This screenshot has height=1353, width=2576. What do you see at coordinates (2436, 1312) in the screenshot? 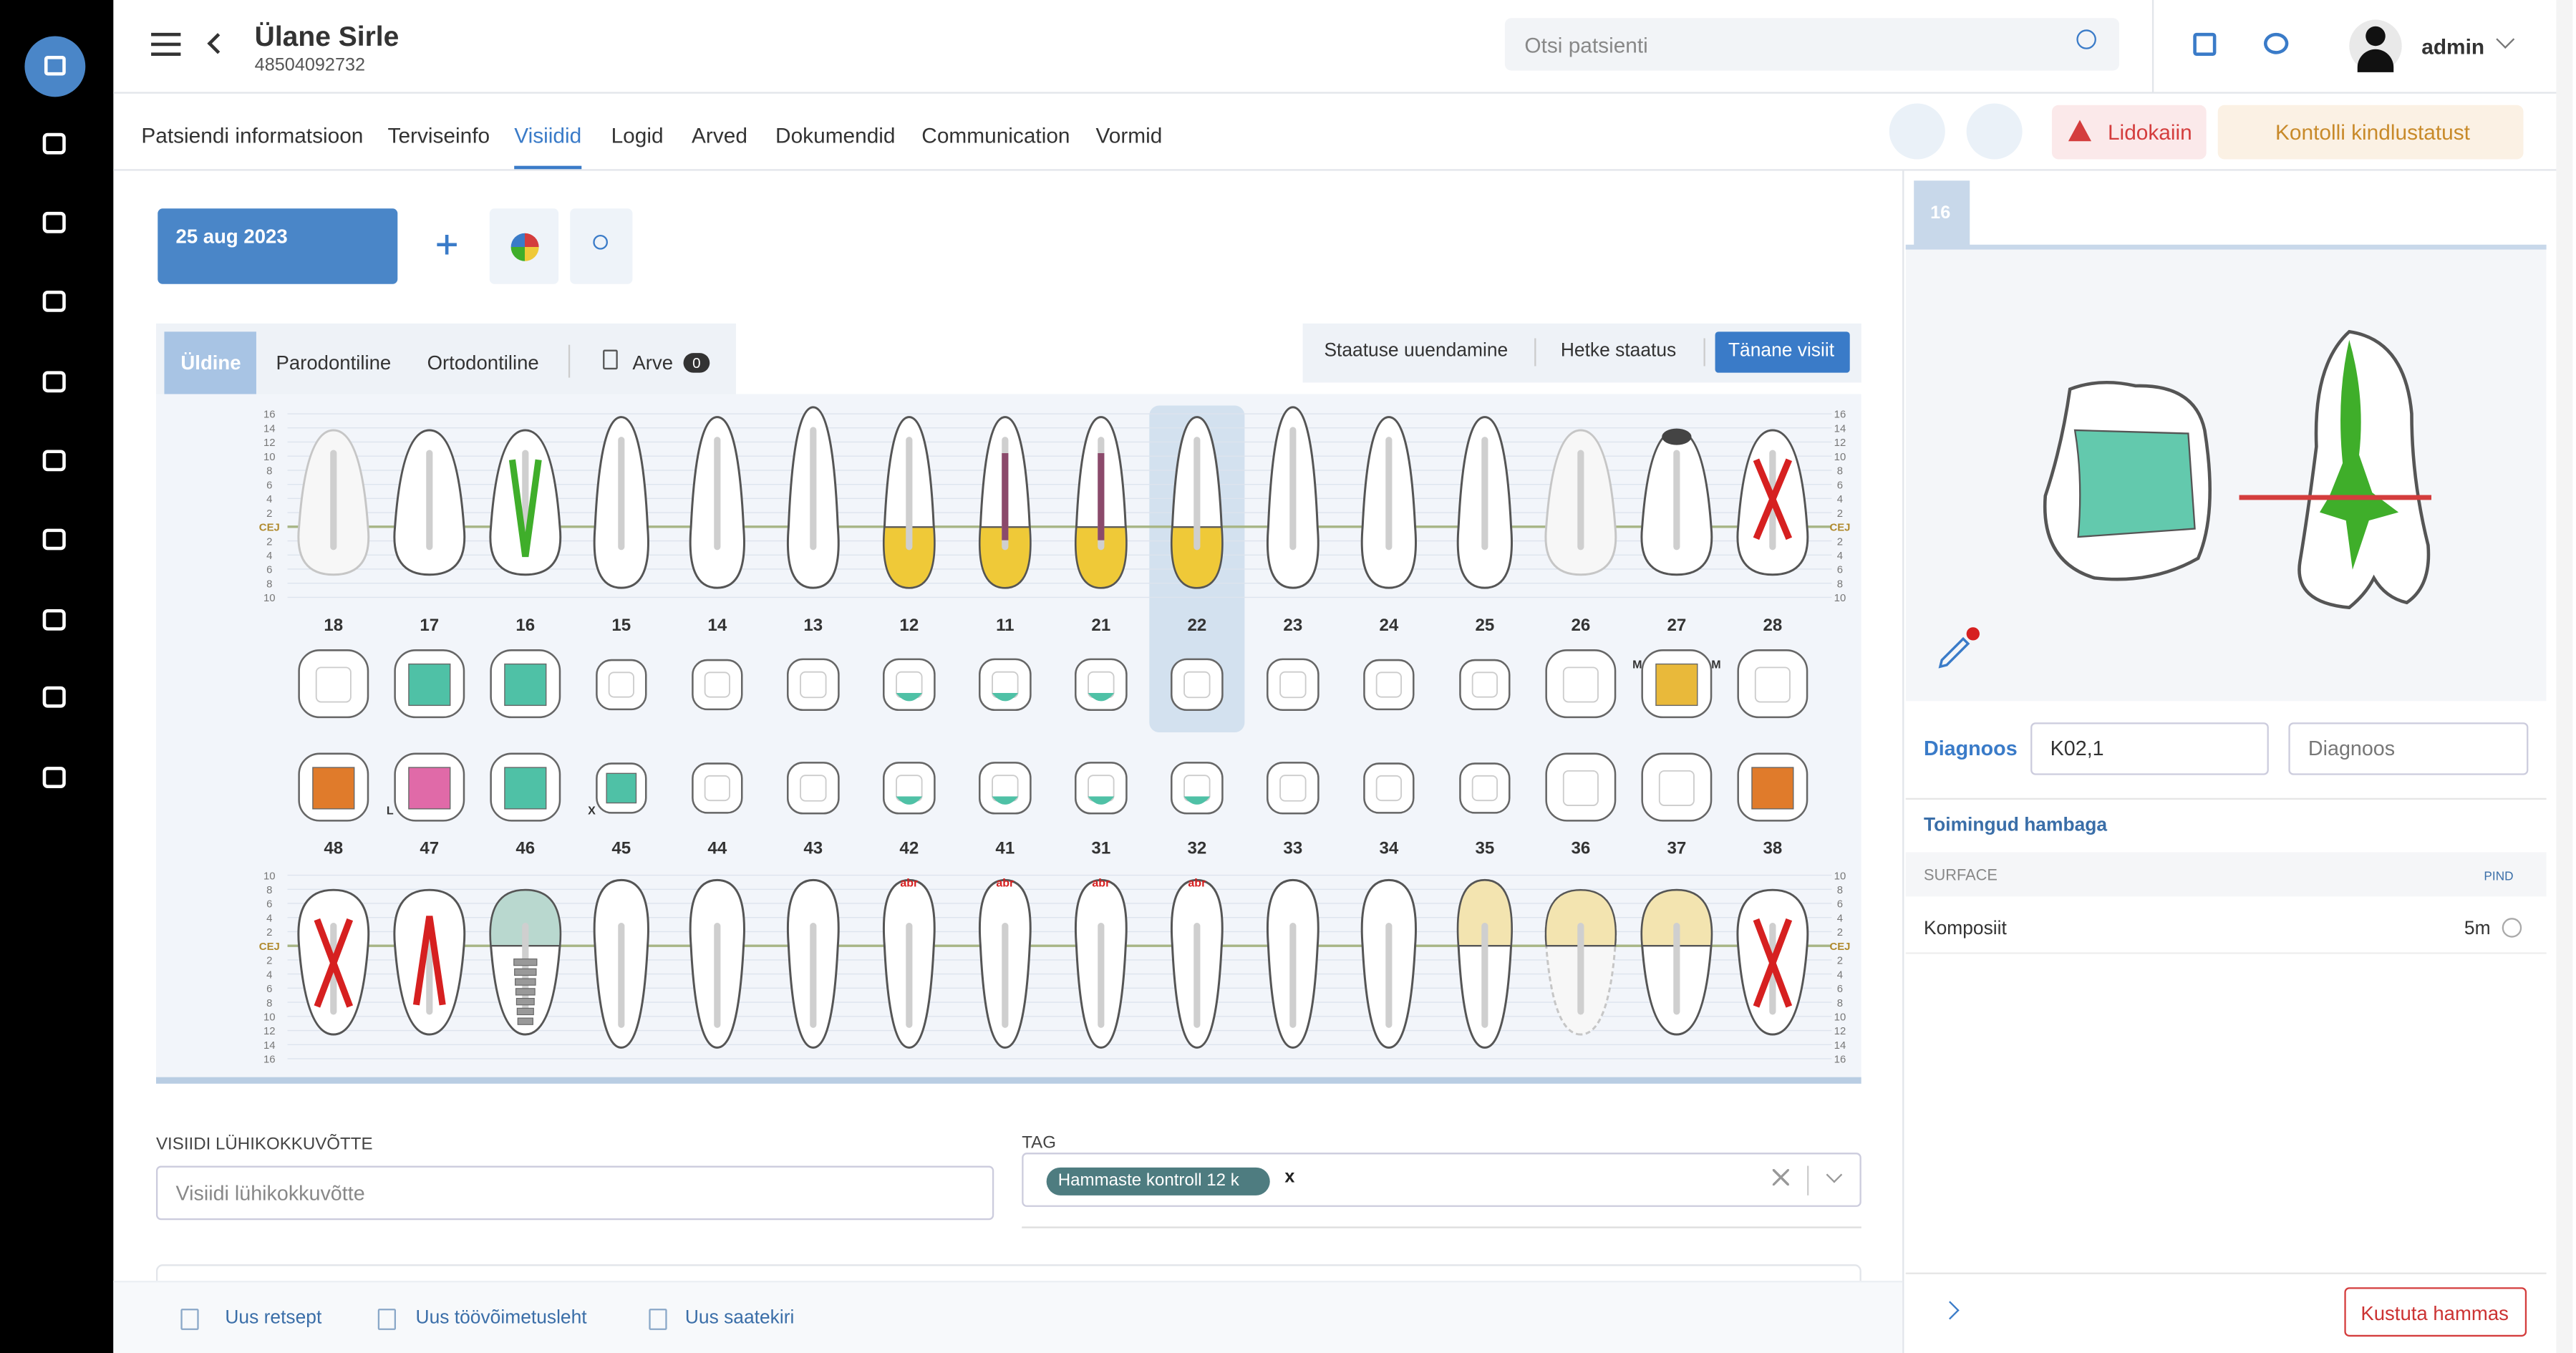
I see `delete-tooth: Kustuta hammas` at bounding box center [2436, 1312].